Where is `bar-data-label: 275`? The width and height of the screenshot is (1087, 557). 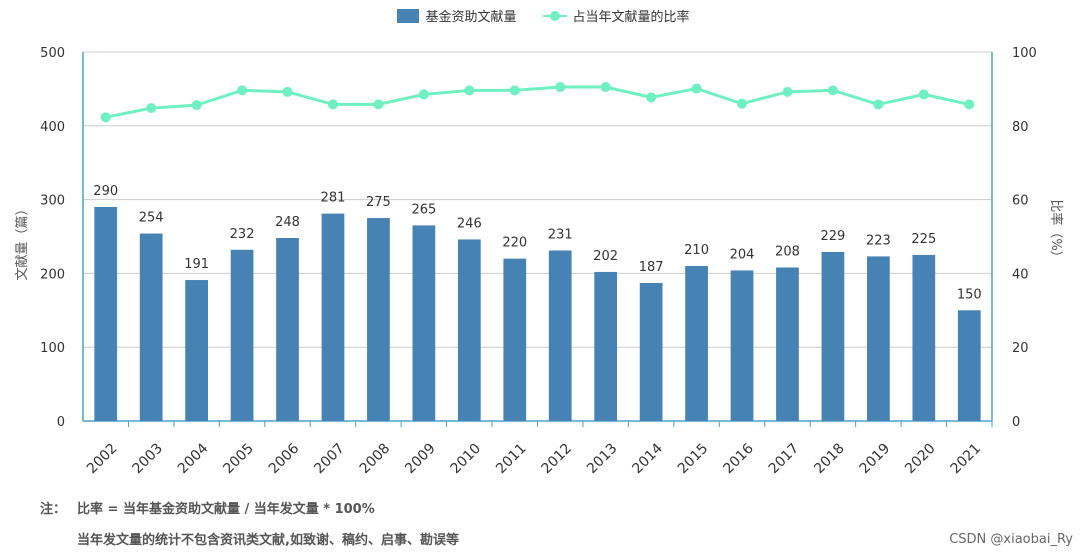
bar-data-label: 275 is located at coordinates (378, 202).